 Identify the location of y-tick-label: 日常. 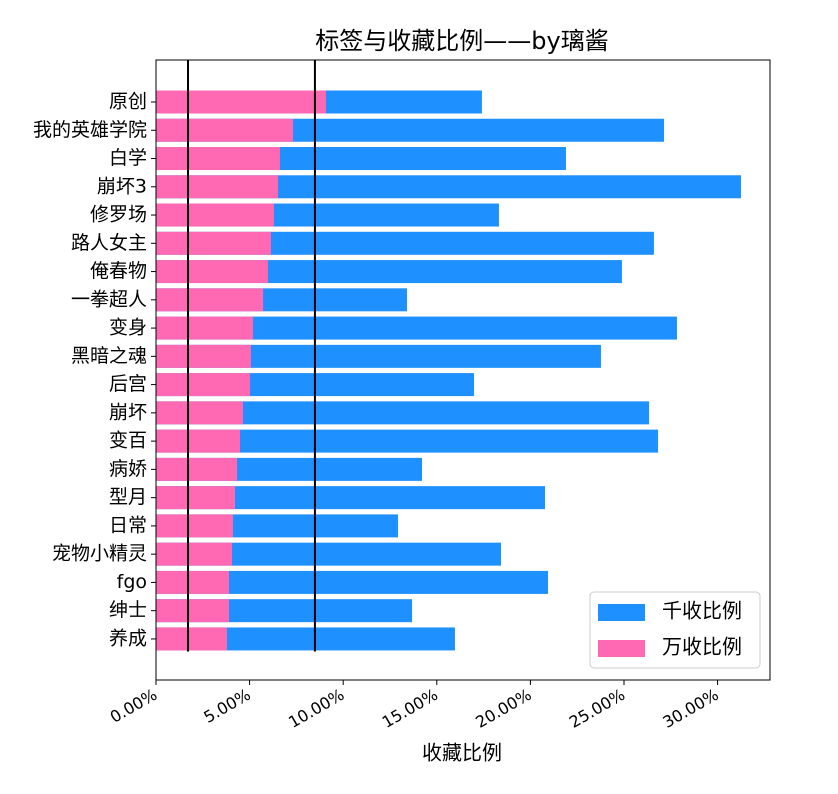
(128, 525).